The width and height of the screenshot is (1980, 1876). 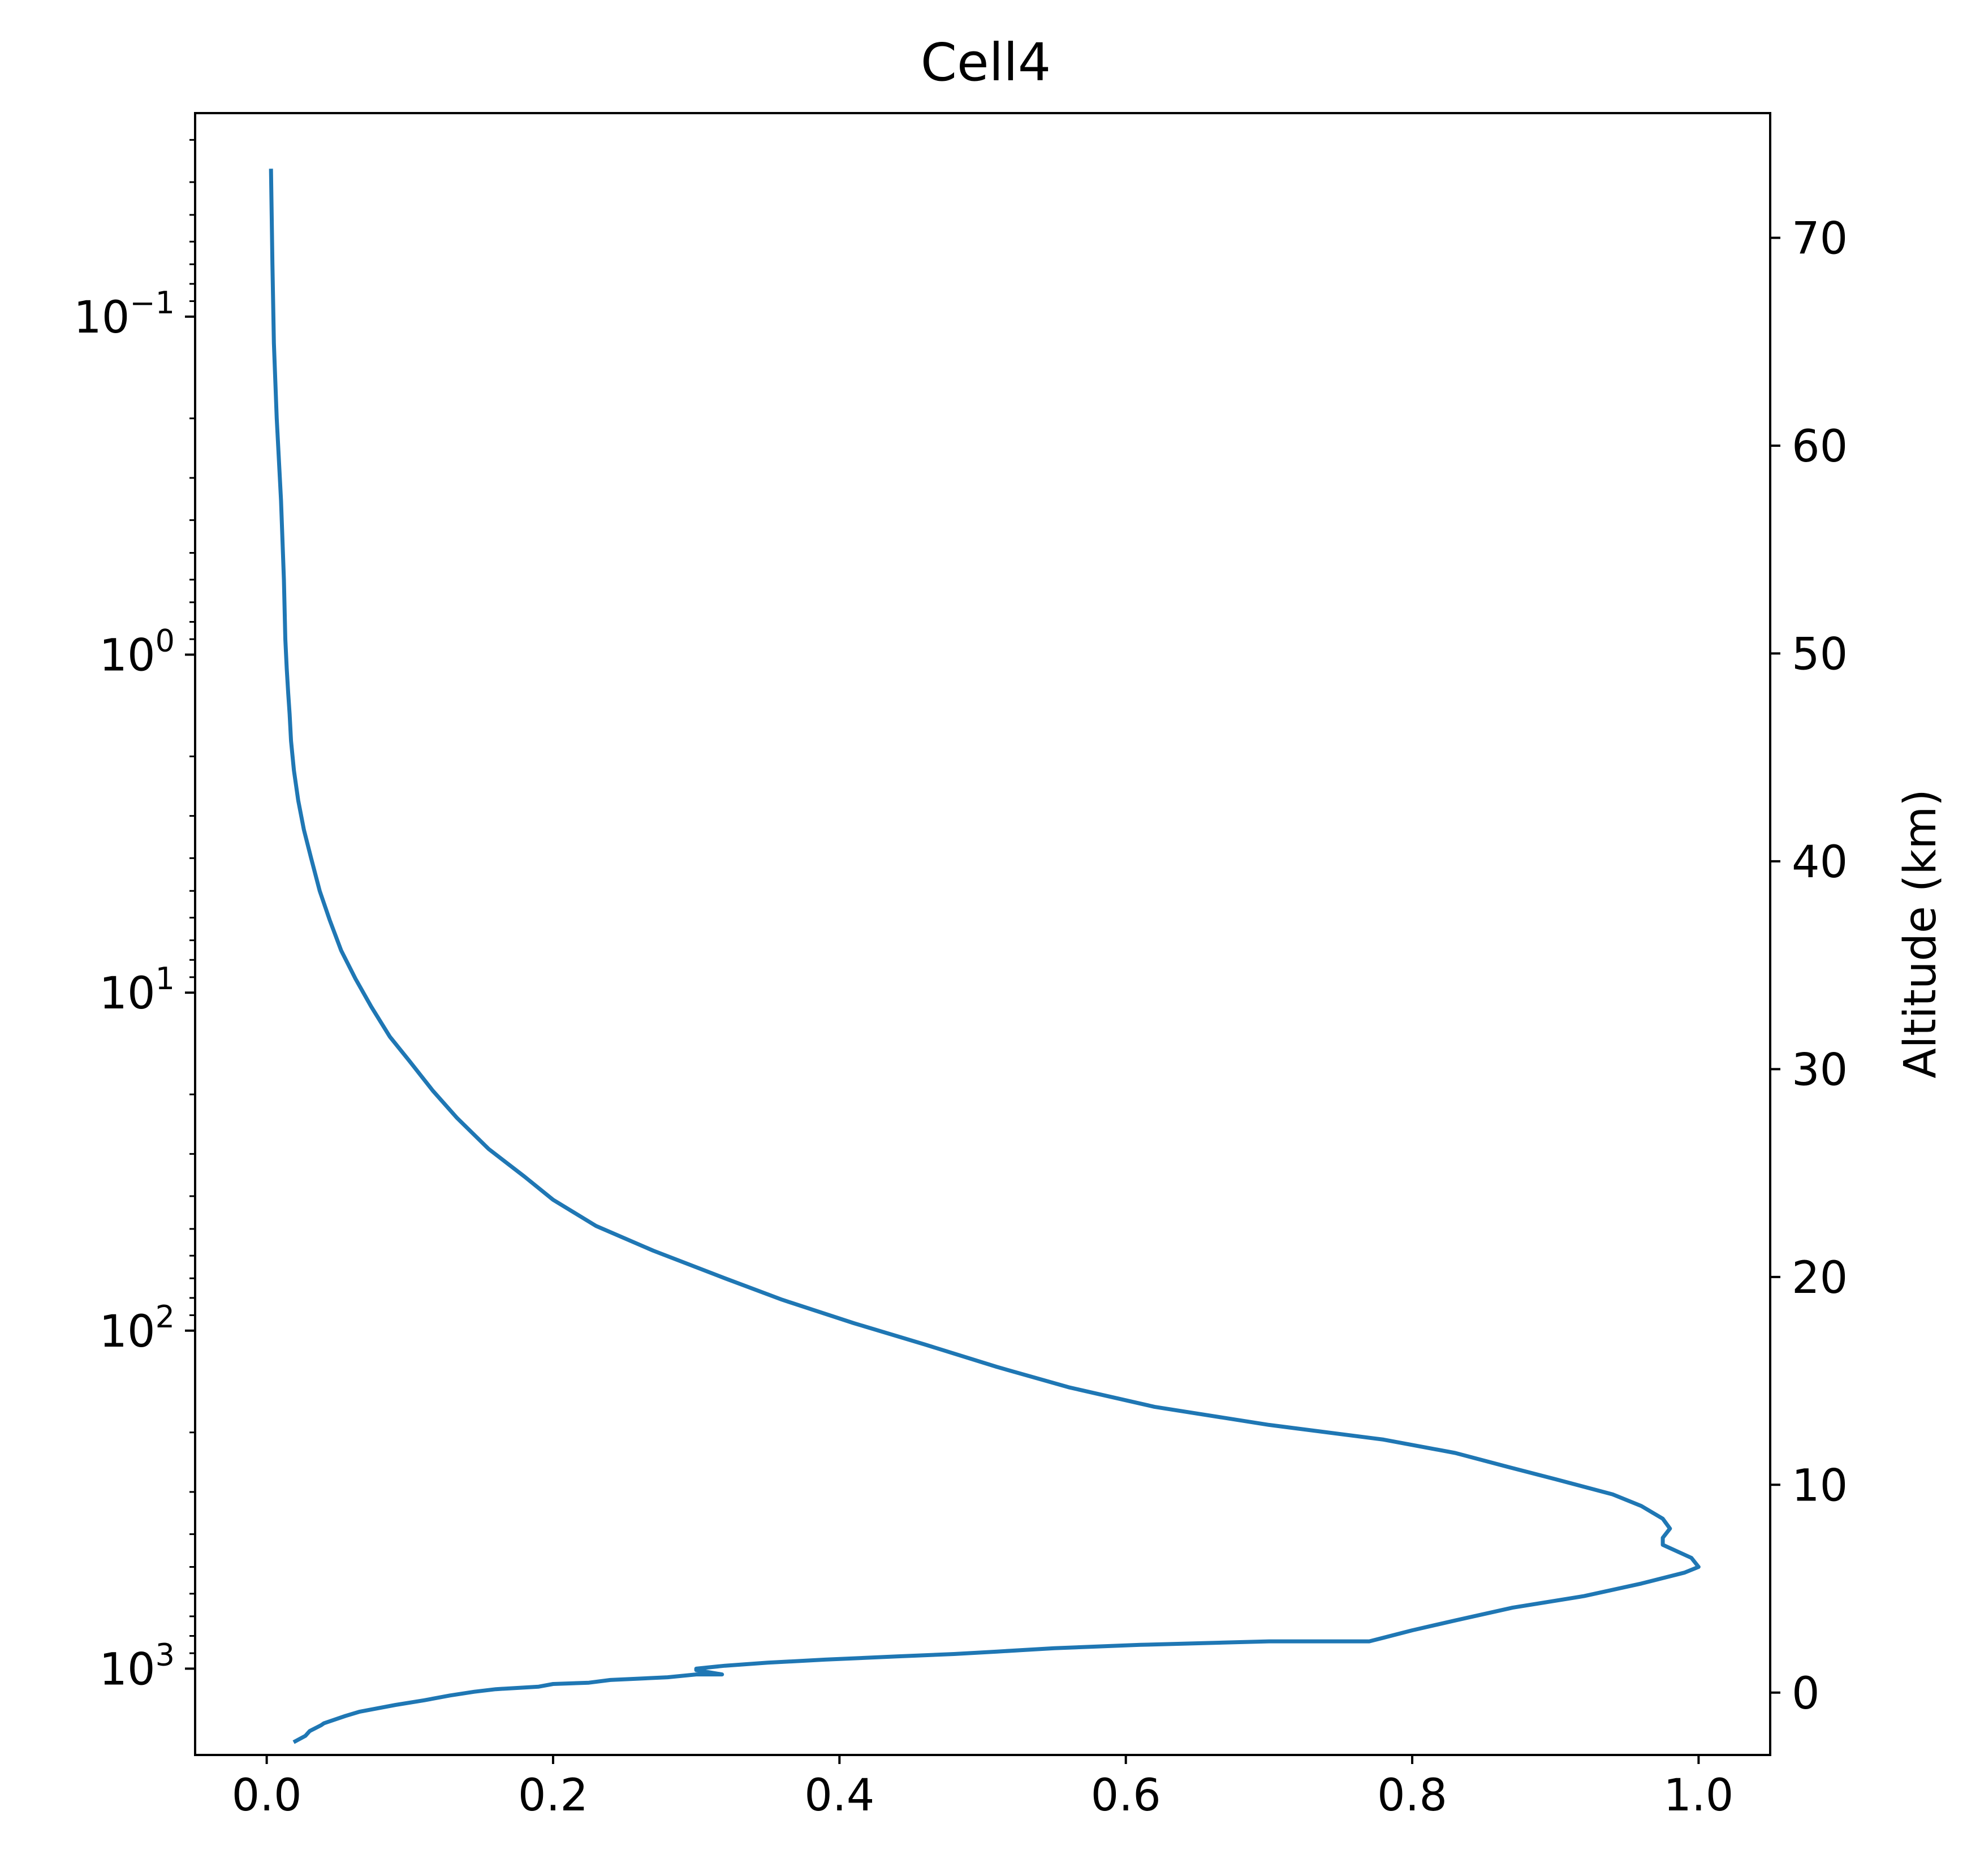 What do you see at coordinates (1820, 238) in the screenshot?
I see `y-right-tick-label: 70` at bounding box center [1820, 238].